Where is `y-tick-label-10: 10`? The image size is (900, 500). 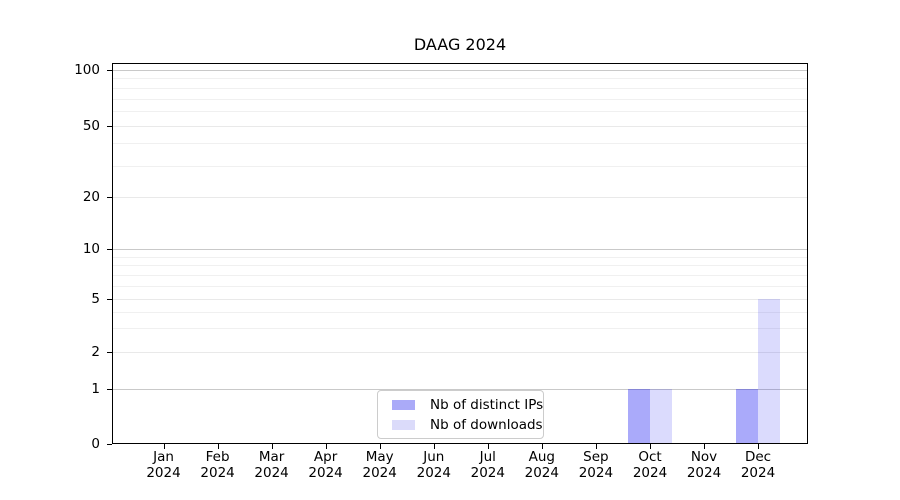
y-tick-label-10: 10 is located at coordinates (91, 248).